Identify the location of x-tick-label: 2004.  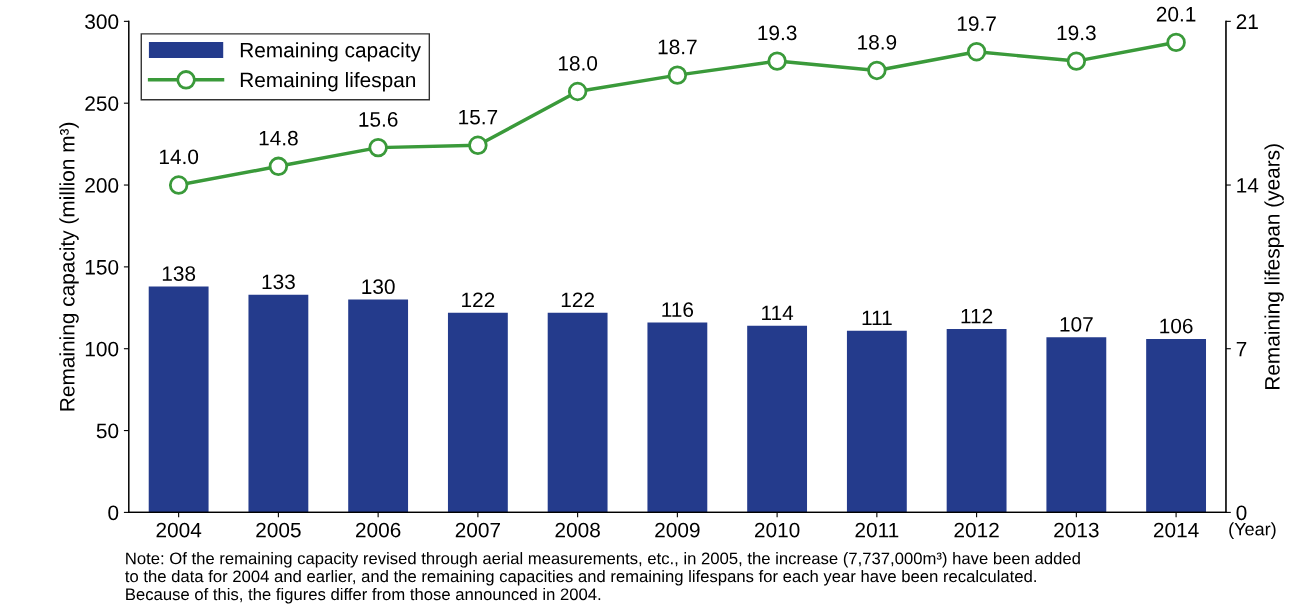
(179, 530).